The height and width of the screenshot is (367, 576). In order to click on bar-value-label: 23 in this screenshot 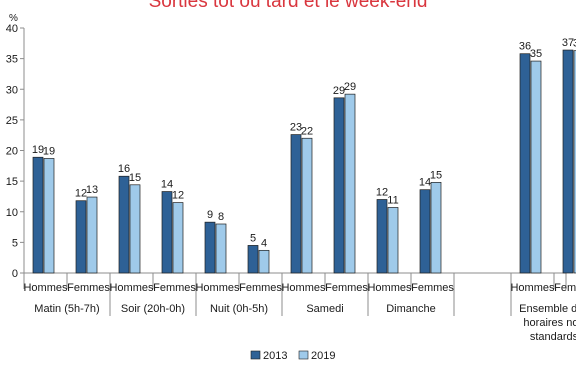, I will do `click(296, 128)`.